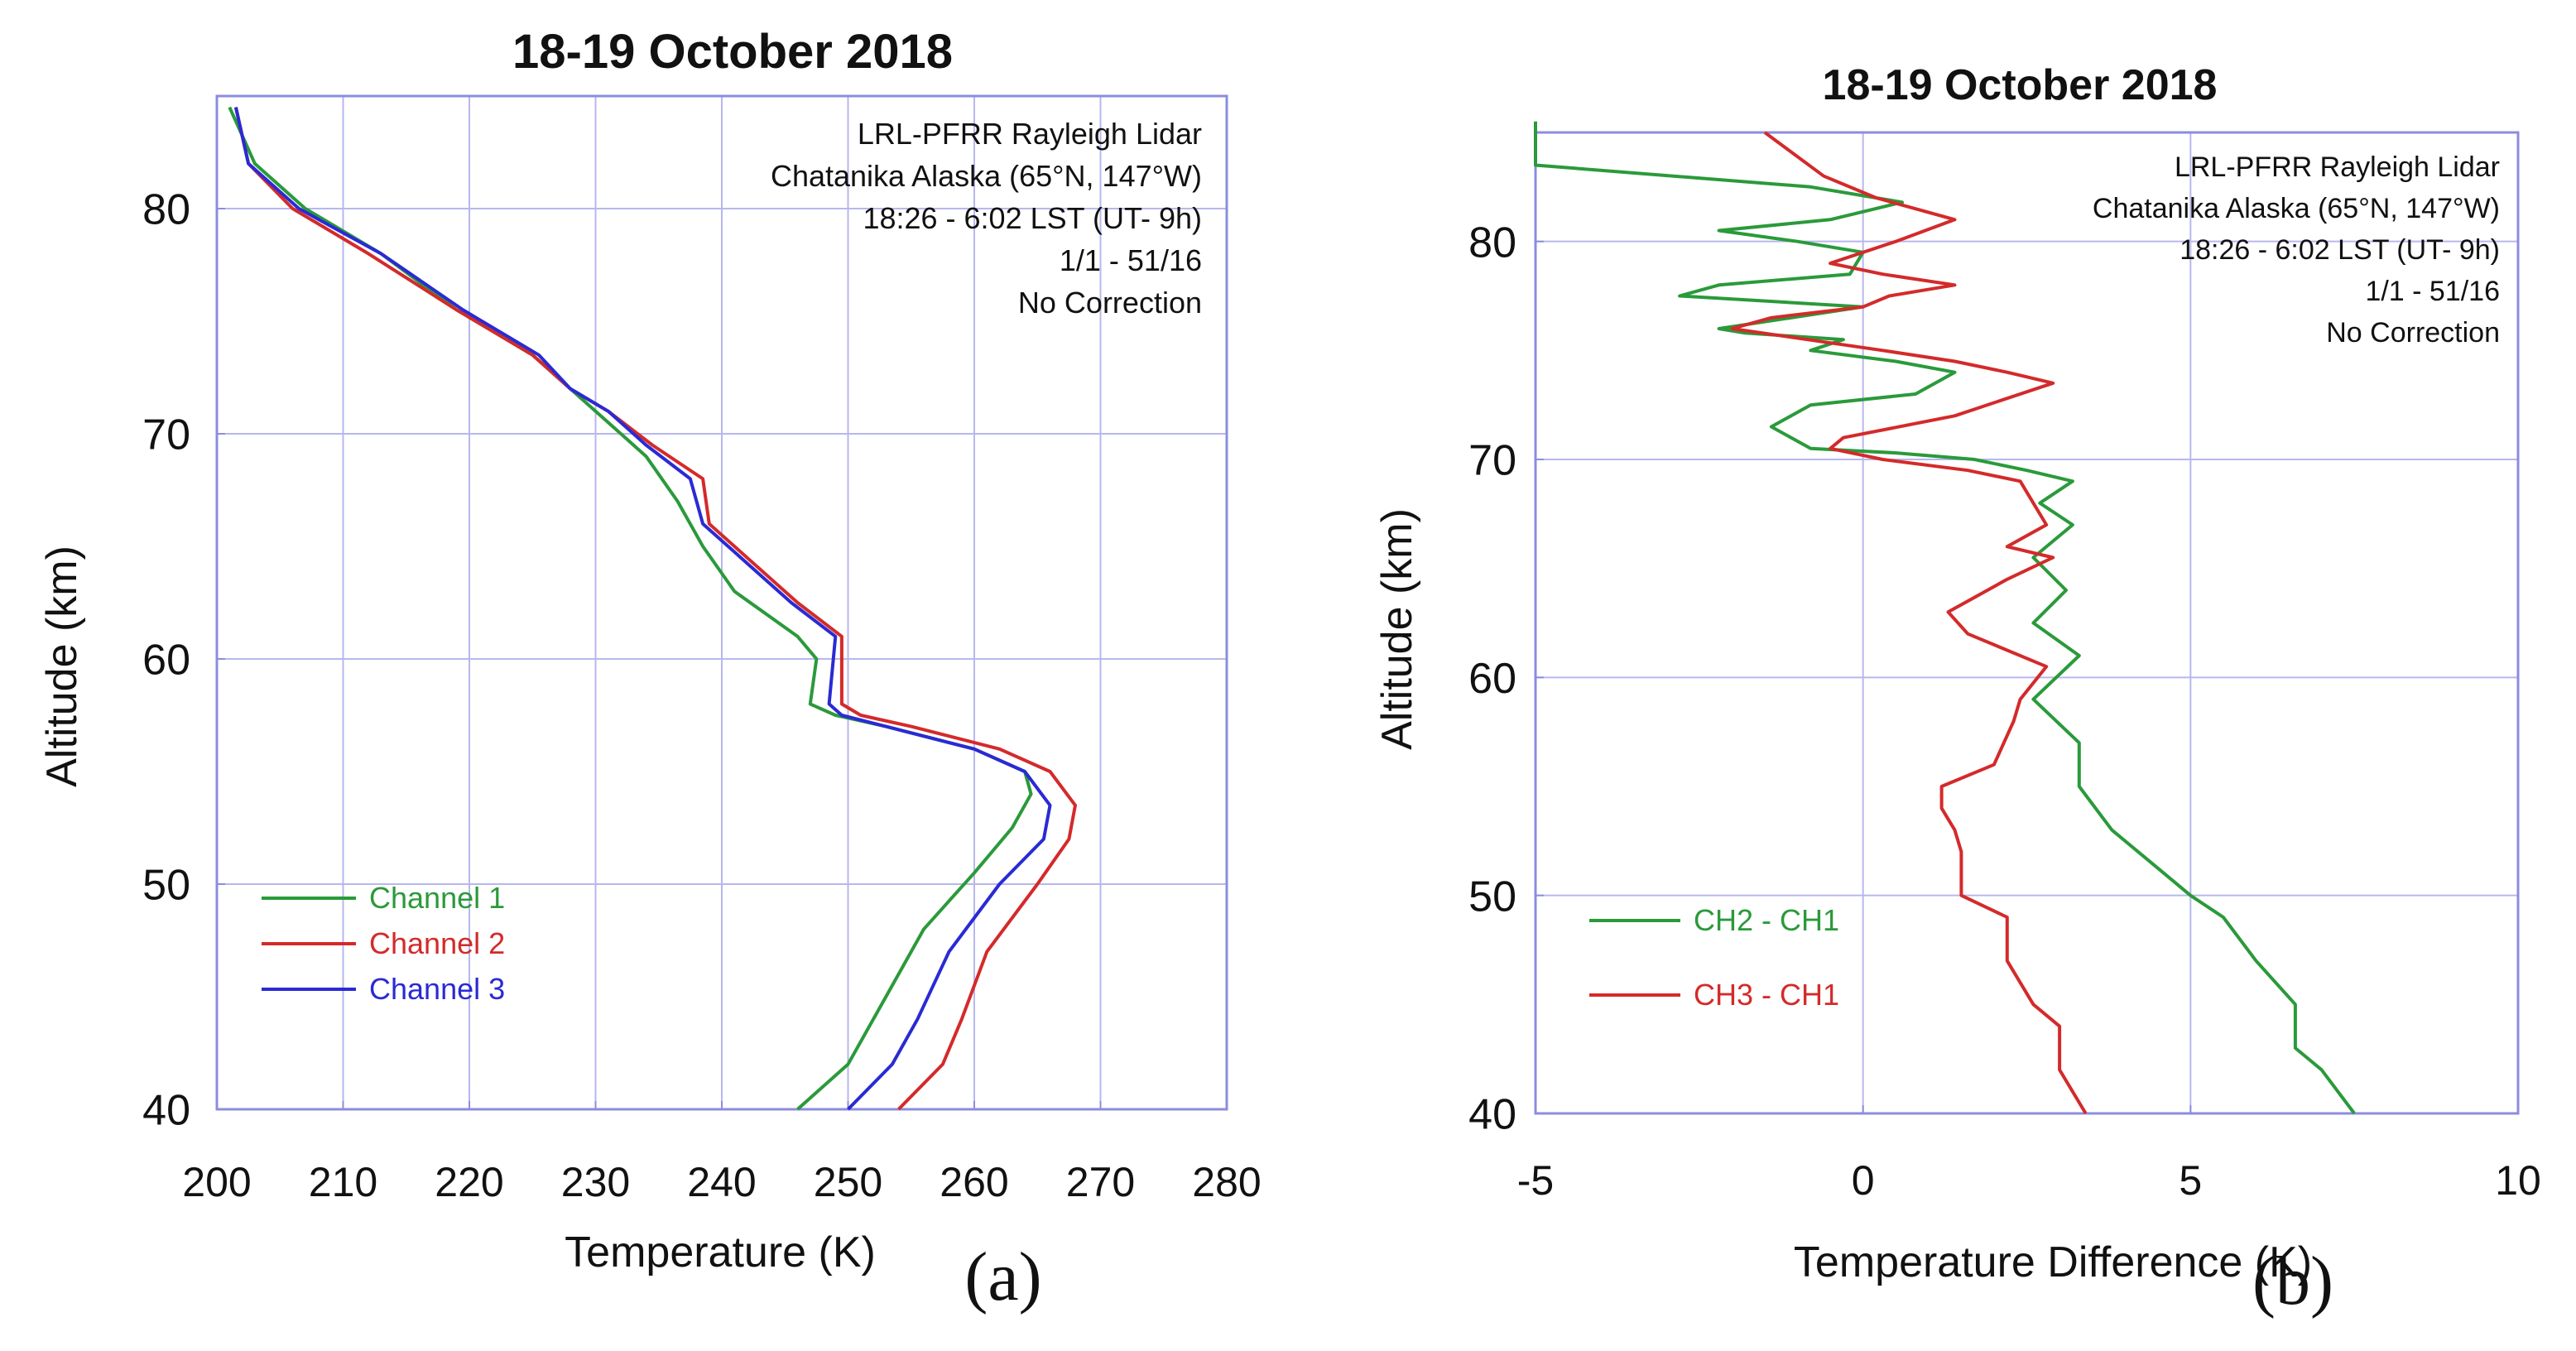 This screenshot has height=1351, width=2576. I want to click on panel-a-title: 18-19 October 2018, so click(732, 52).